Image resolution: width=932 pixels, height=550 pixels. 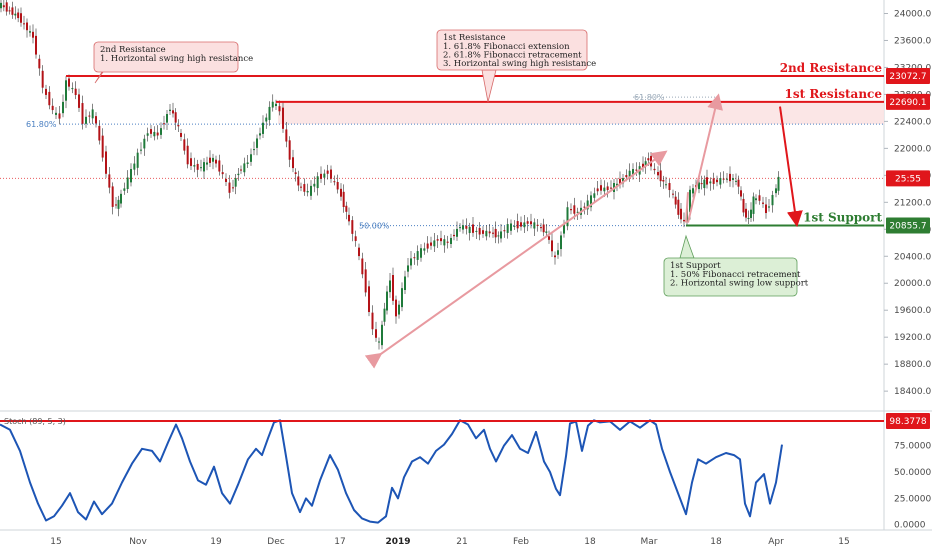 What do you see at coordinates (842, 218) in the screenshot?
I see `level-label-first-support: 1st Support` at bounding box center [842, 218].